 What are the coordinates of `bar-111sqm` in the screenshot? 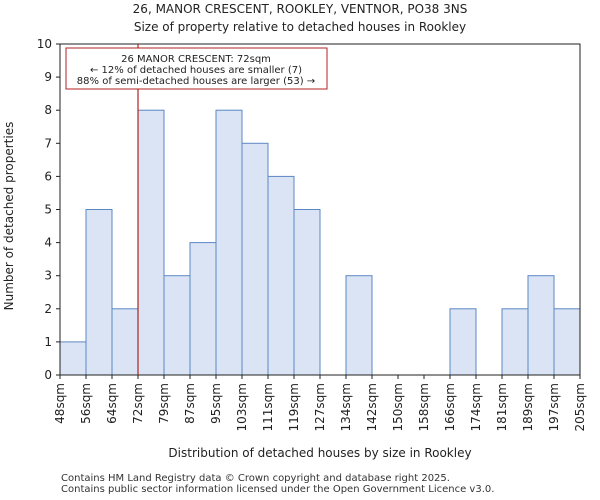 It's located at (281, 275).